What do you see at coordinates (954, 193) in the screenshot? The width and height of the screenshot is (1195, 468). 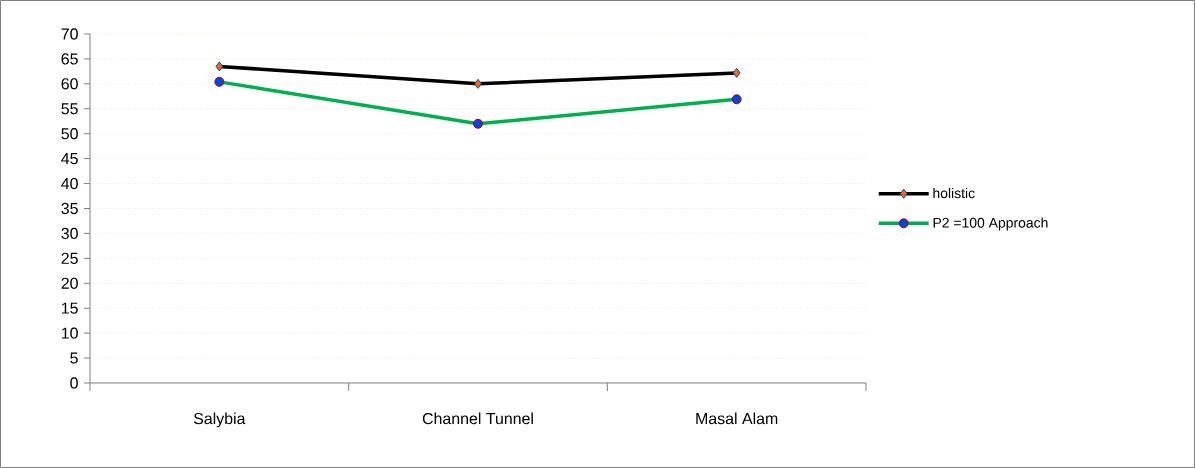 I see `legend-label: holistic` at bounding box center [954, 193].